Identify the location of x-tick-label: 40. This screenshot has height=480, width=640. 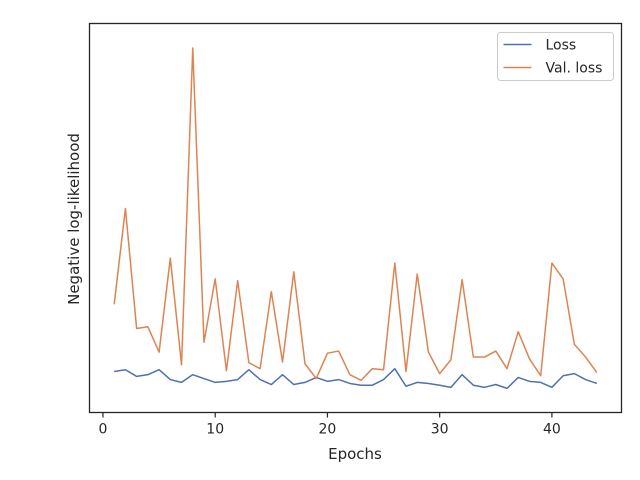
(552, 430).